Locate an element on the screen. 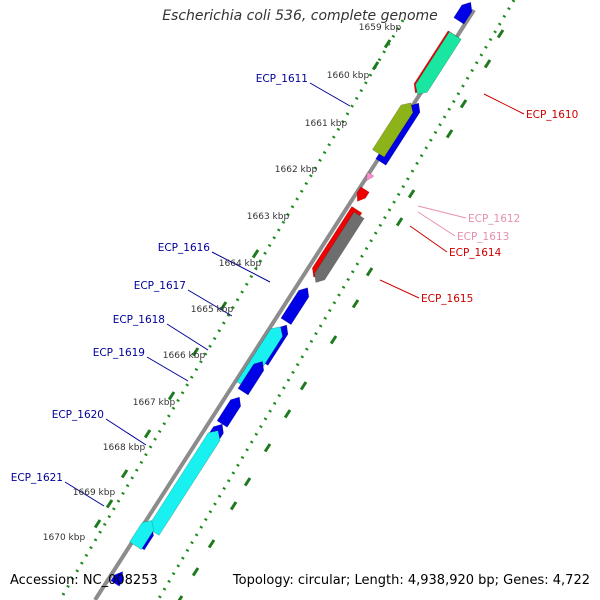 This screenshot has height=600, width=600. tick-label: 1666 kbp is located at coordinates (184, 356).